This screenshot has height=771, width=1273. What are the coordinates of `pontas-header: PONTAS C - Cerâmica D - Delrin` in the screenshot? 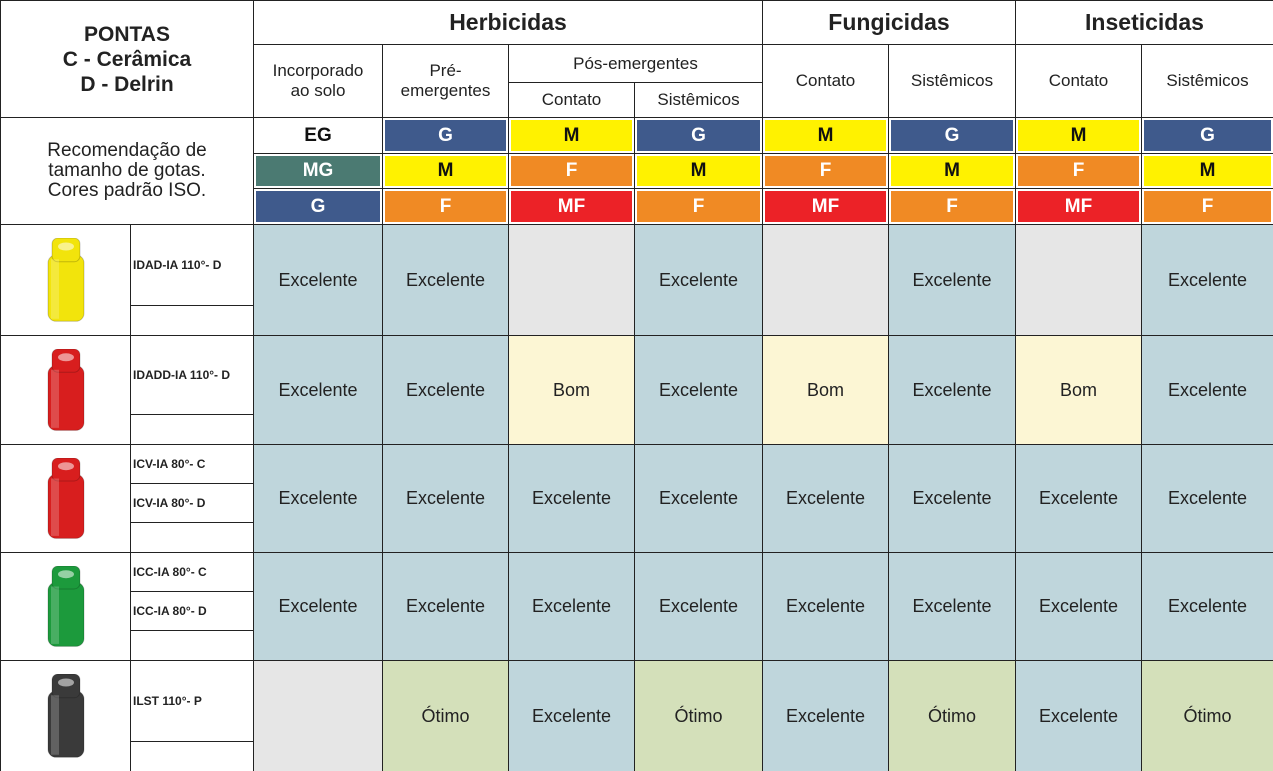 It's located at (127, 59).